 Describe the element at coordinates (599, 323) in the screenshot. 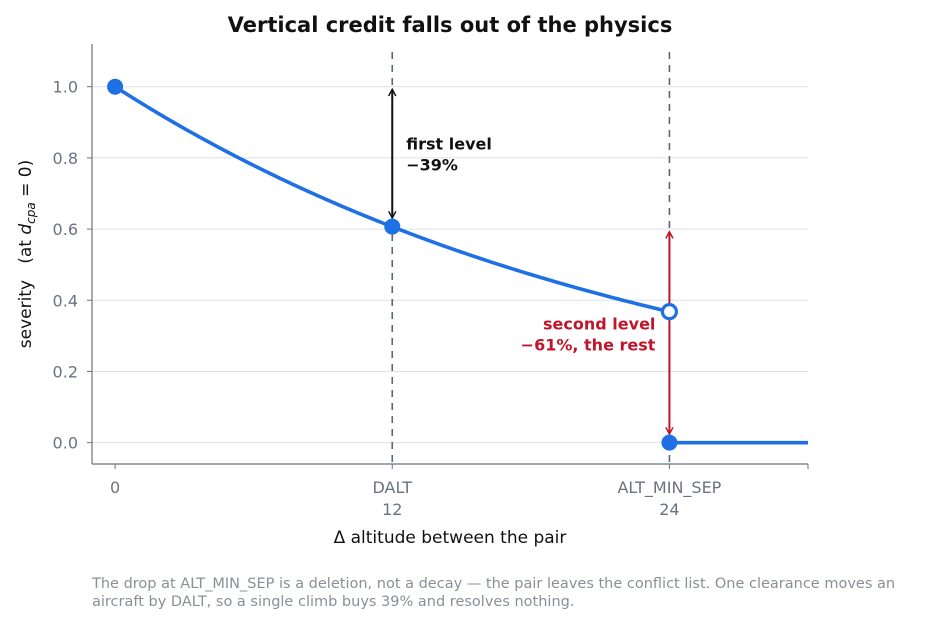

I see `second-level-label: second level` at that location.